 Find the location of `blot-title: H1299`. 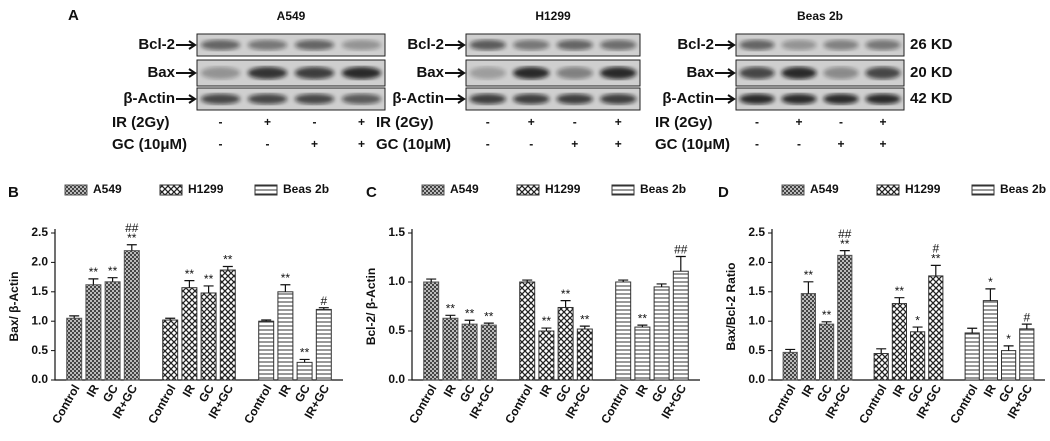

blot-title: H1299 is located at coordinates (553, 16).